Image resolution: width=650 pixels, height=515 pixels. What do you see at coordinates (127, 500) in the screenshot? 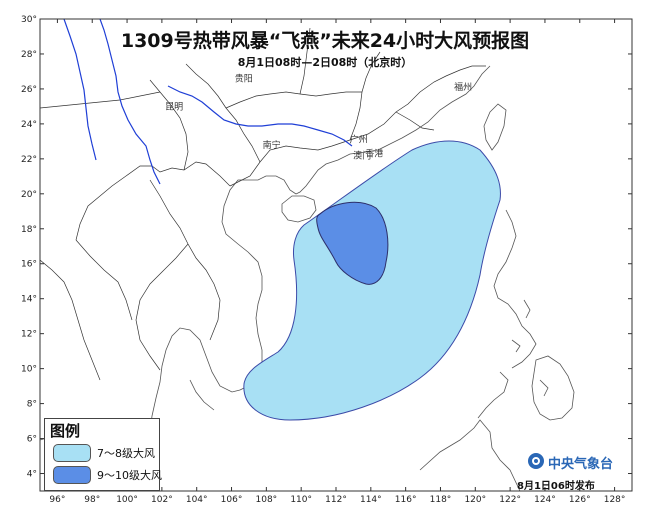
I see `lon-tick-label: 100°` at bounding box center [127, 500].